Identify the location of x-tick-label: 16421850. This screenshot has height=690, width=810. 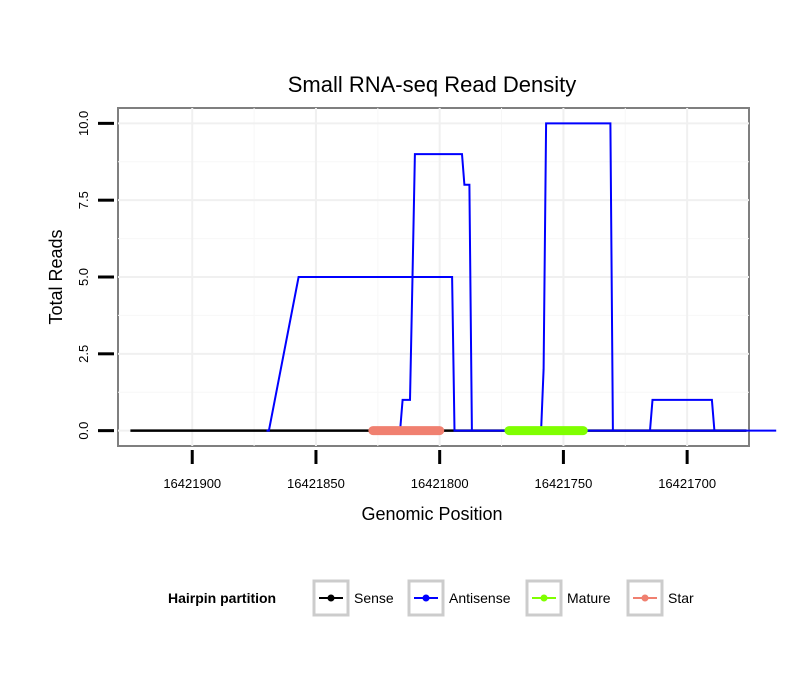
(316, 483).